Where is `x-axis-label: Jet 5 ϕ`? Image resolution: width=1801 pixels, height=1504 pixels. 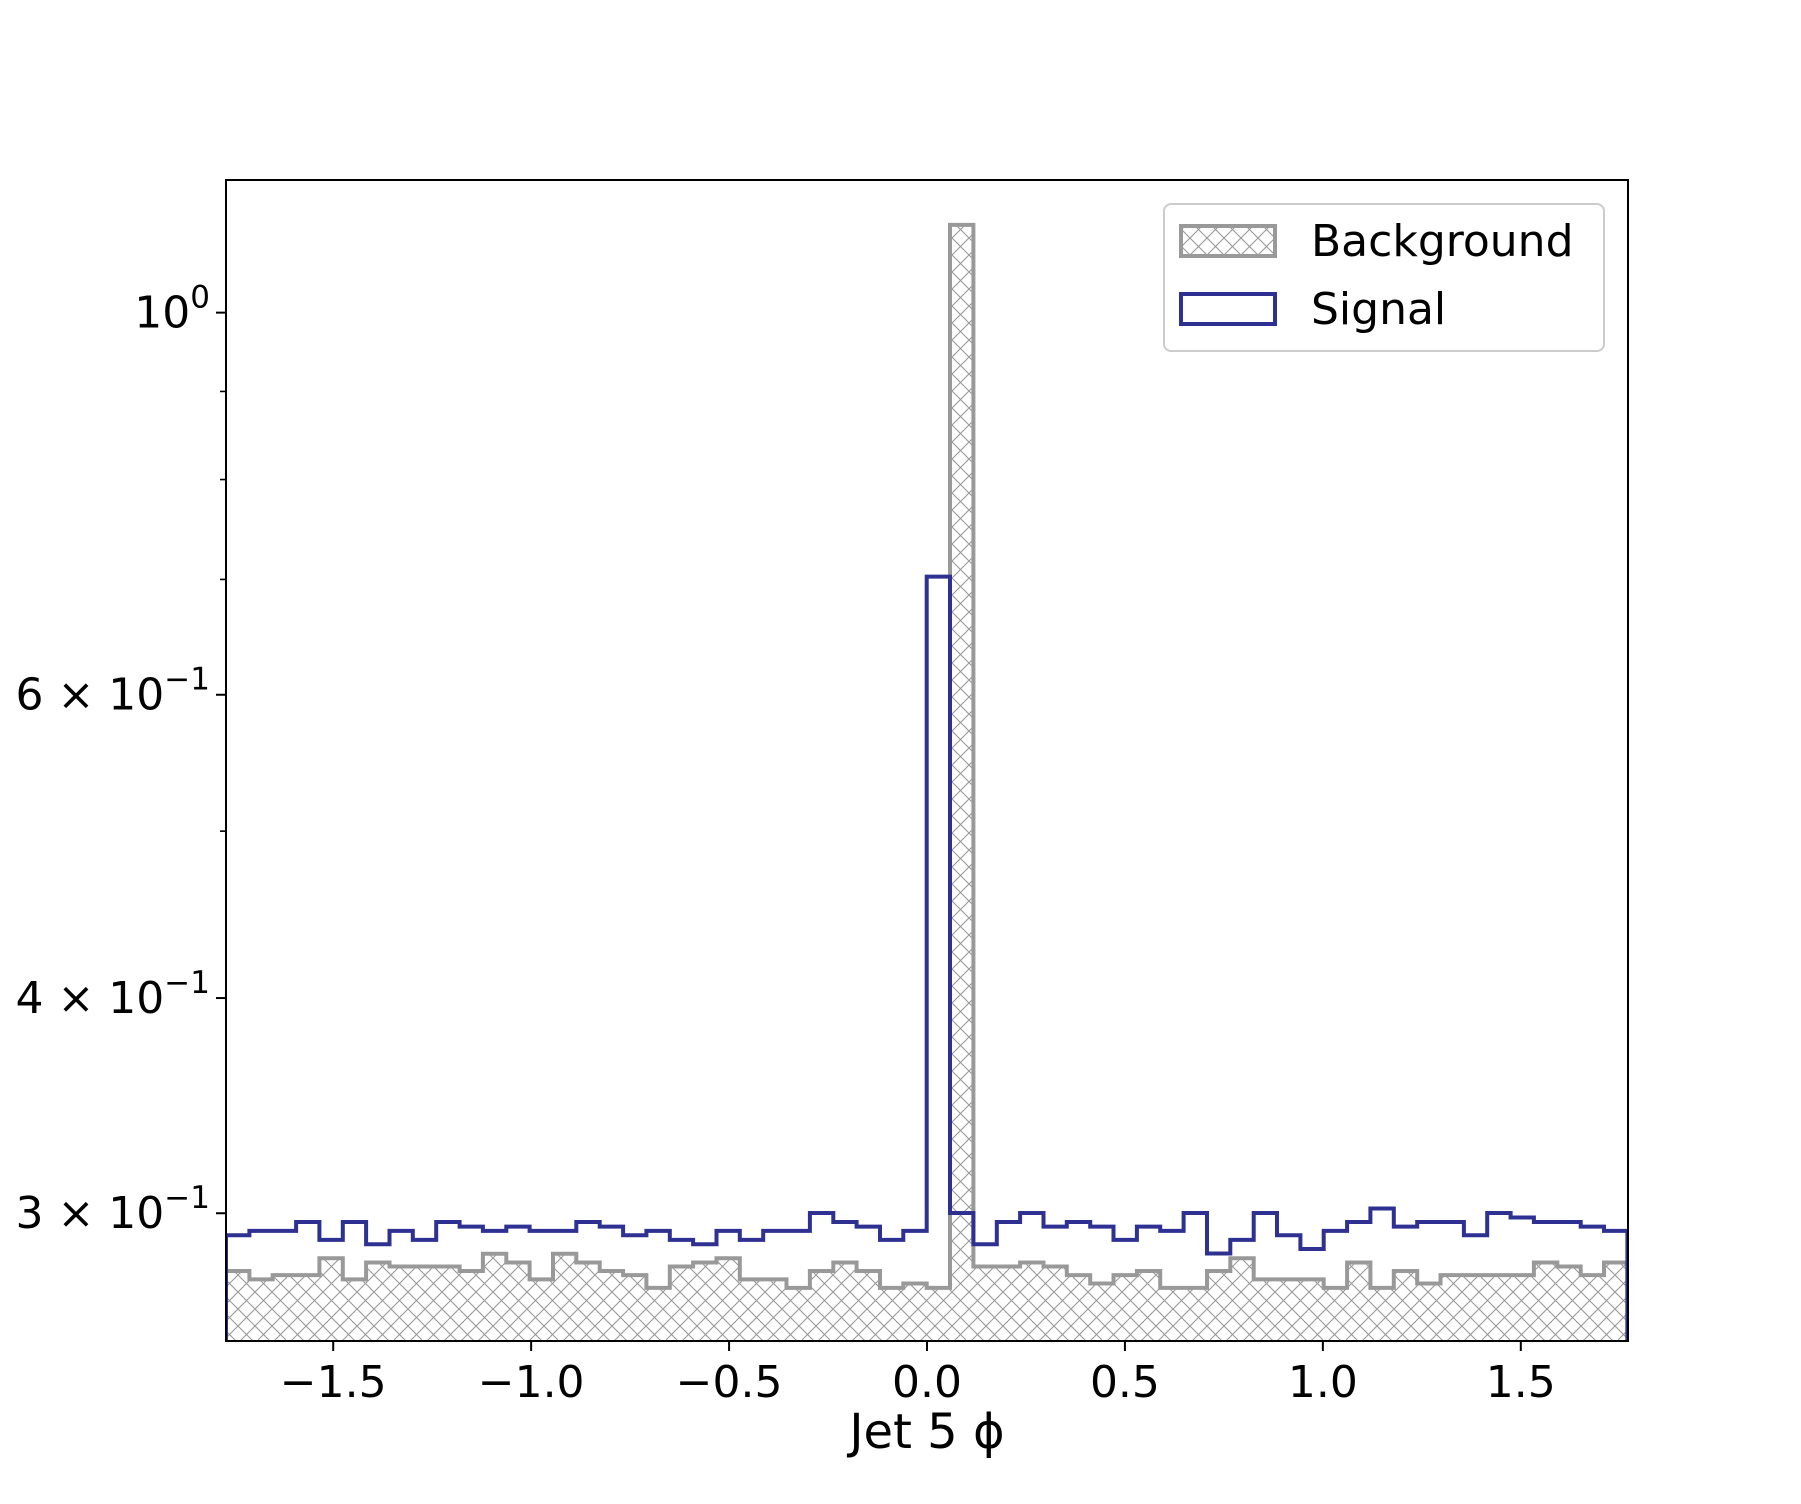 x-axis-label: Jet 5 ϕ is located at coordinates (925, 1432).